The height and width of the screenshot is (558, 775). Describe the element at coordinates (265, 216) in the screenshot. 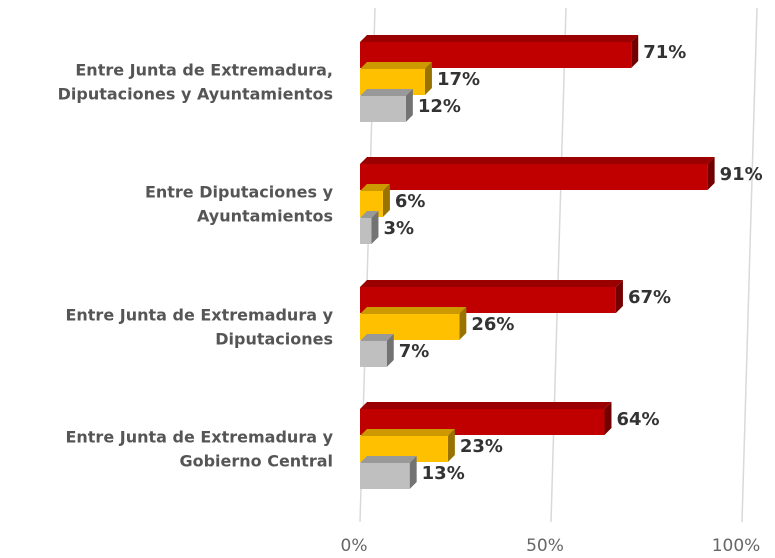

I see `category-label: Ayuntamientos` at that location.